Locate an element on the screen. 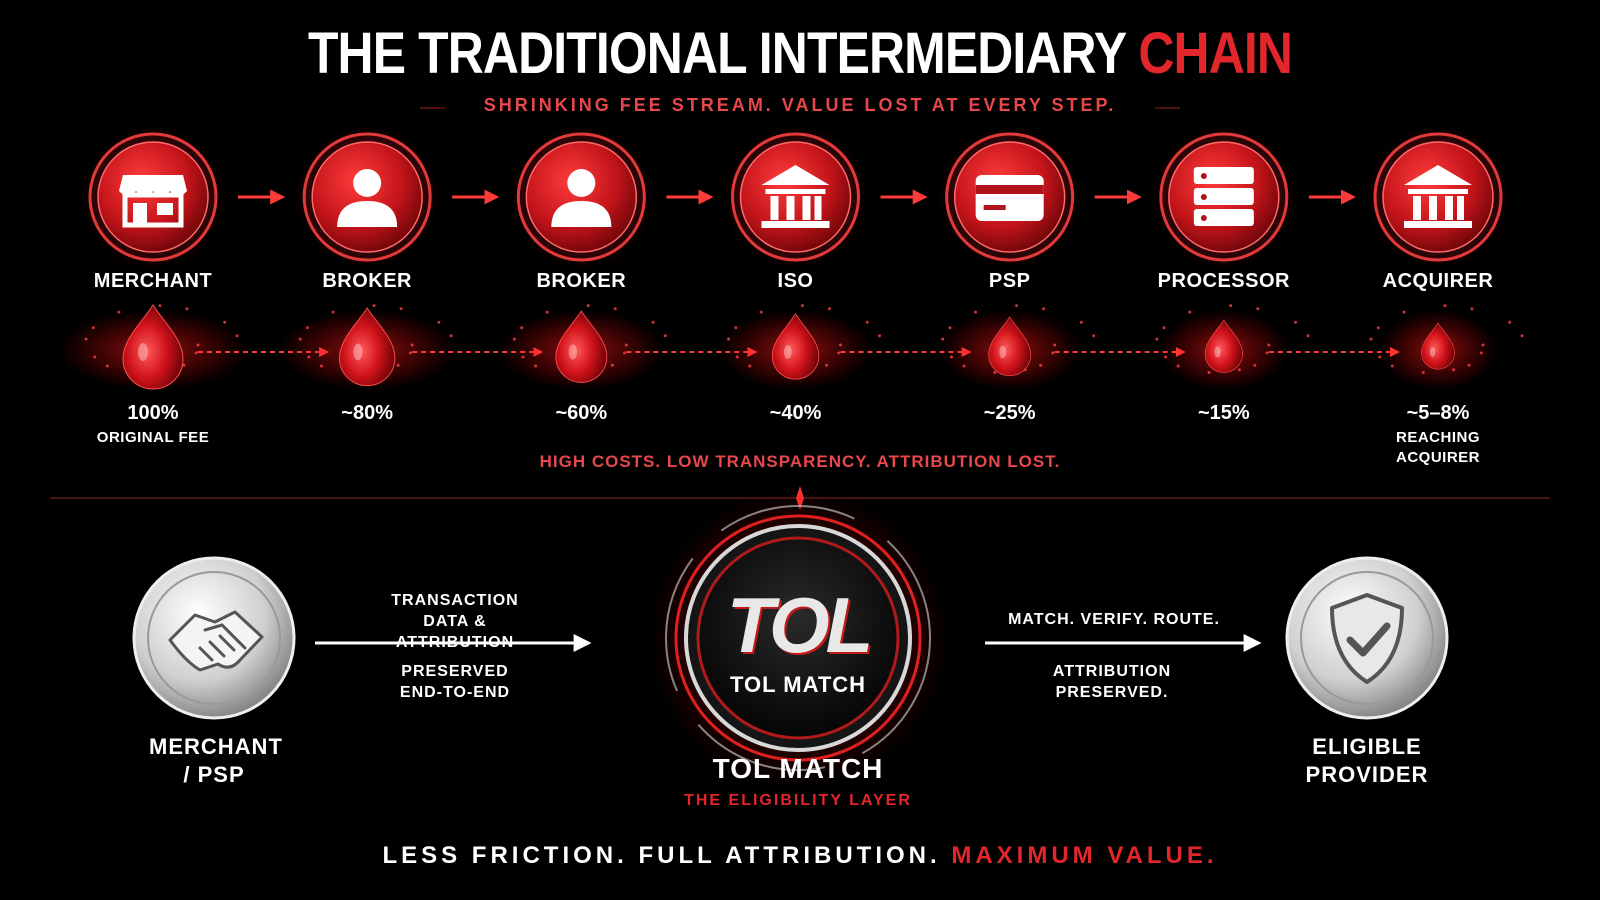 The image size is (1600, 900). title: THE TRADITIONAL INTERMEDIARY CHAIN is located at coordinates (800, 53).